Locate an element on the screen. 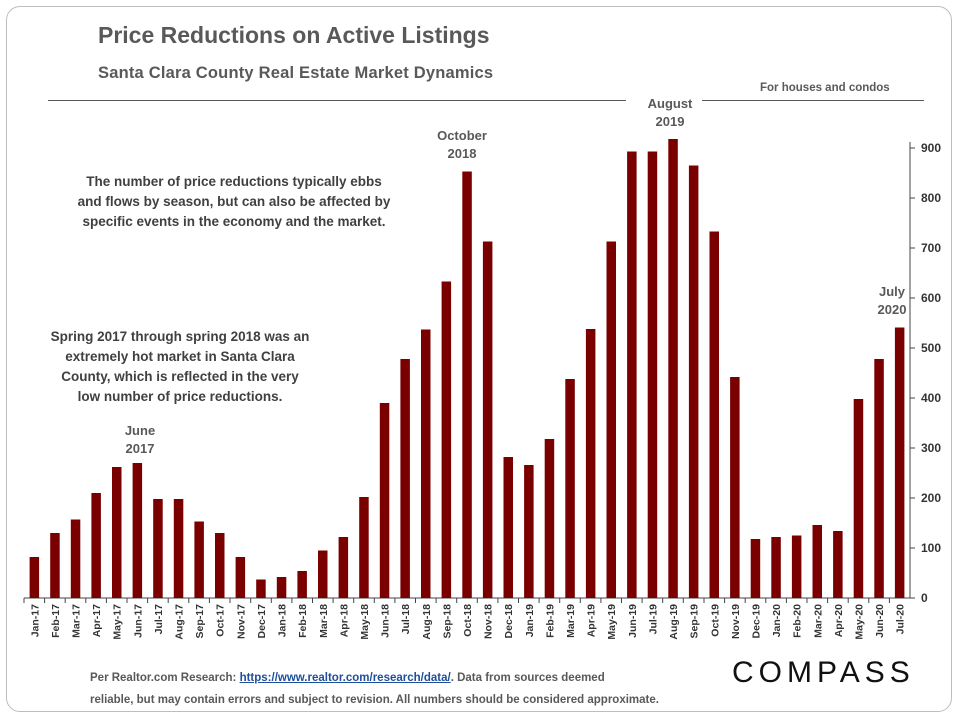 The image size is (960, 720). x-tick-label: Feb-19 is located at coordinates (550, 621).